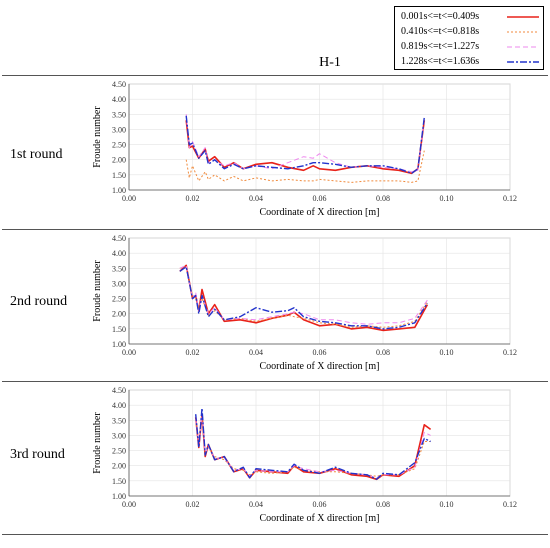 The image size is (550, 548). I want to click on legend-entry: 0.001s<=t<=0.409s, so click(470, 17).